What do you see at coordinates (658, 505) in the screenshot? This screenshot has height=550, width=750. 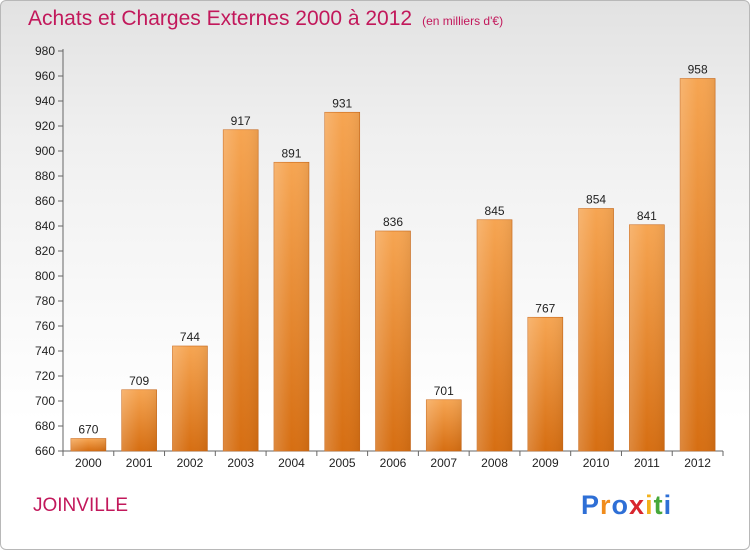 I see `logo-letter: t` at bounding box center [658, 505].